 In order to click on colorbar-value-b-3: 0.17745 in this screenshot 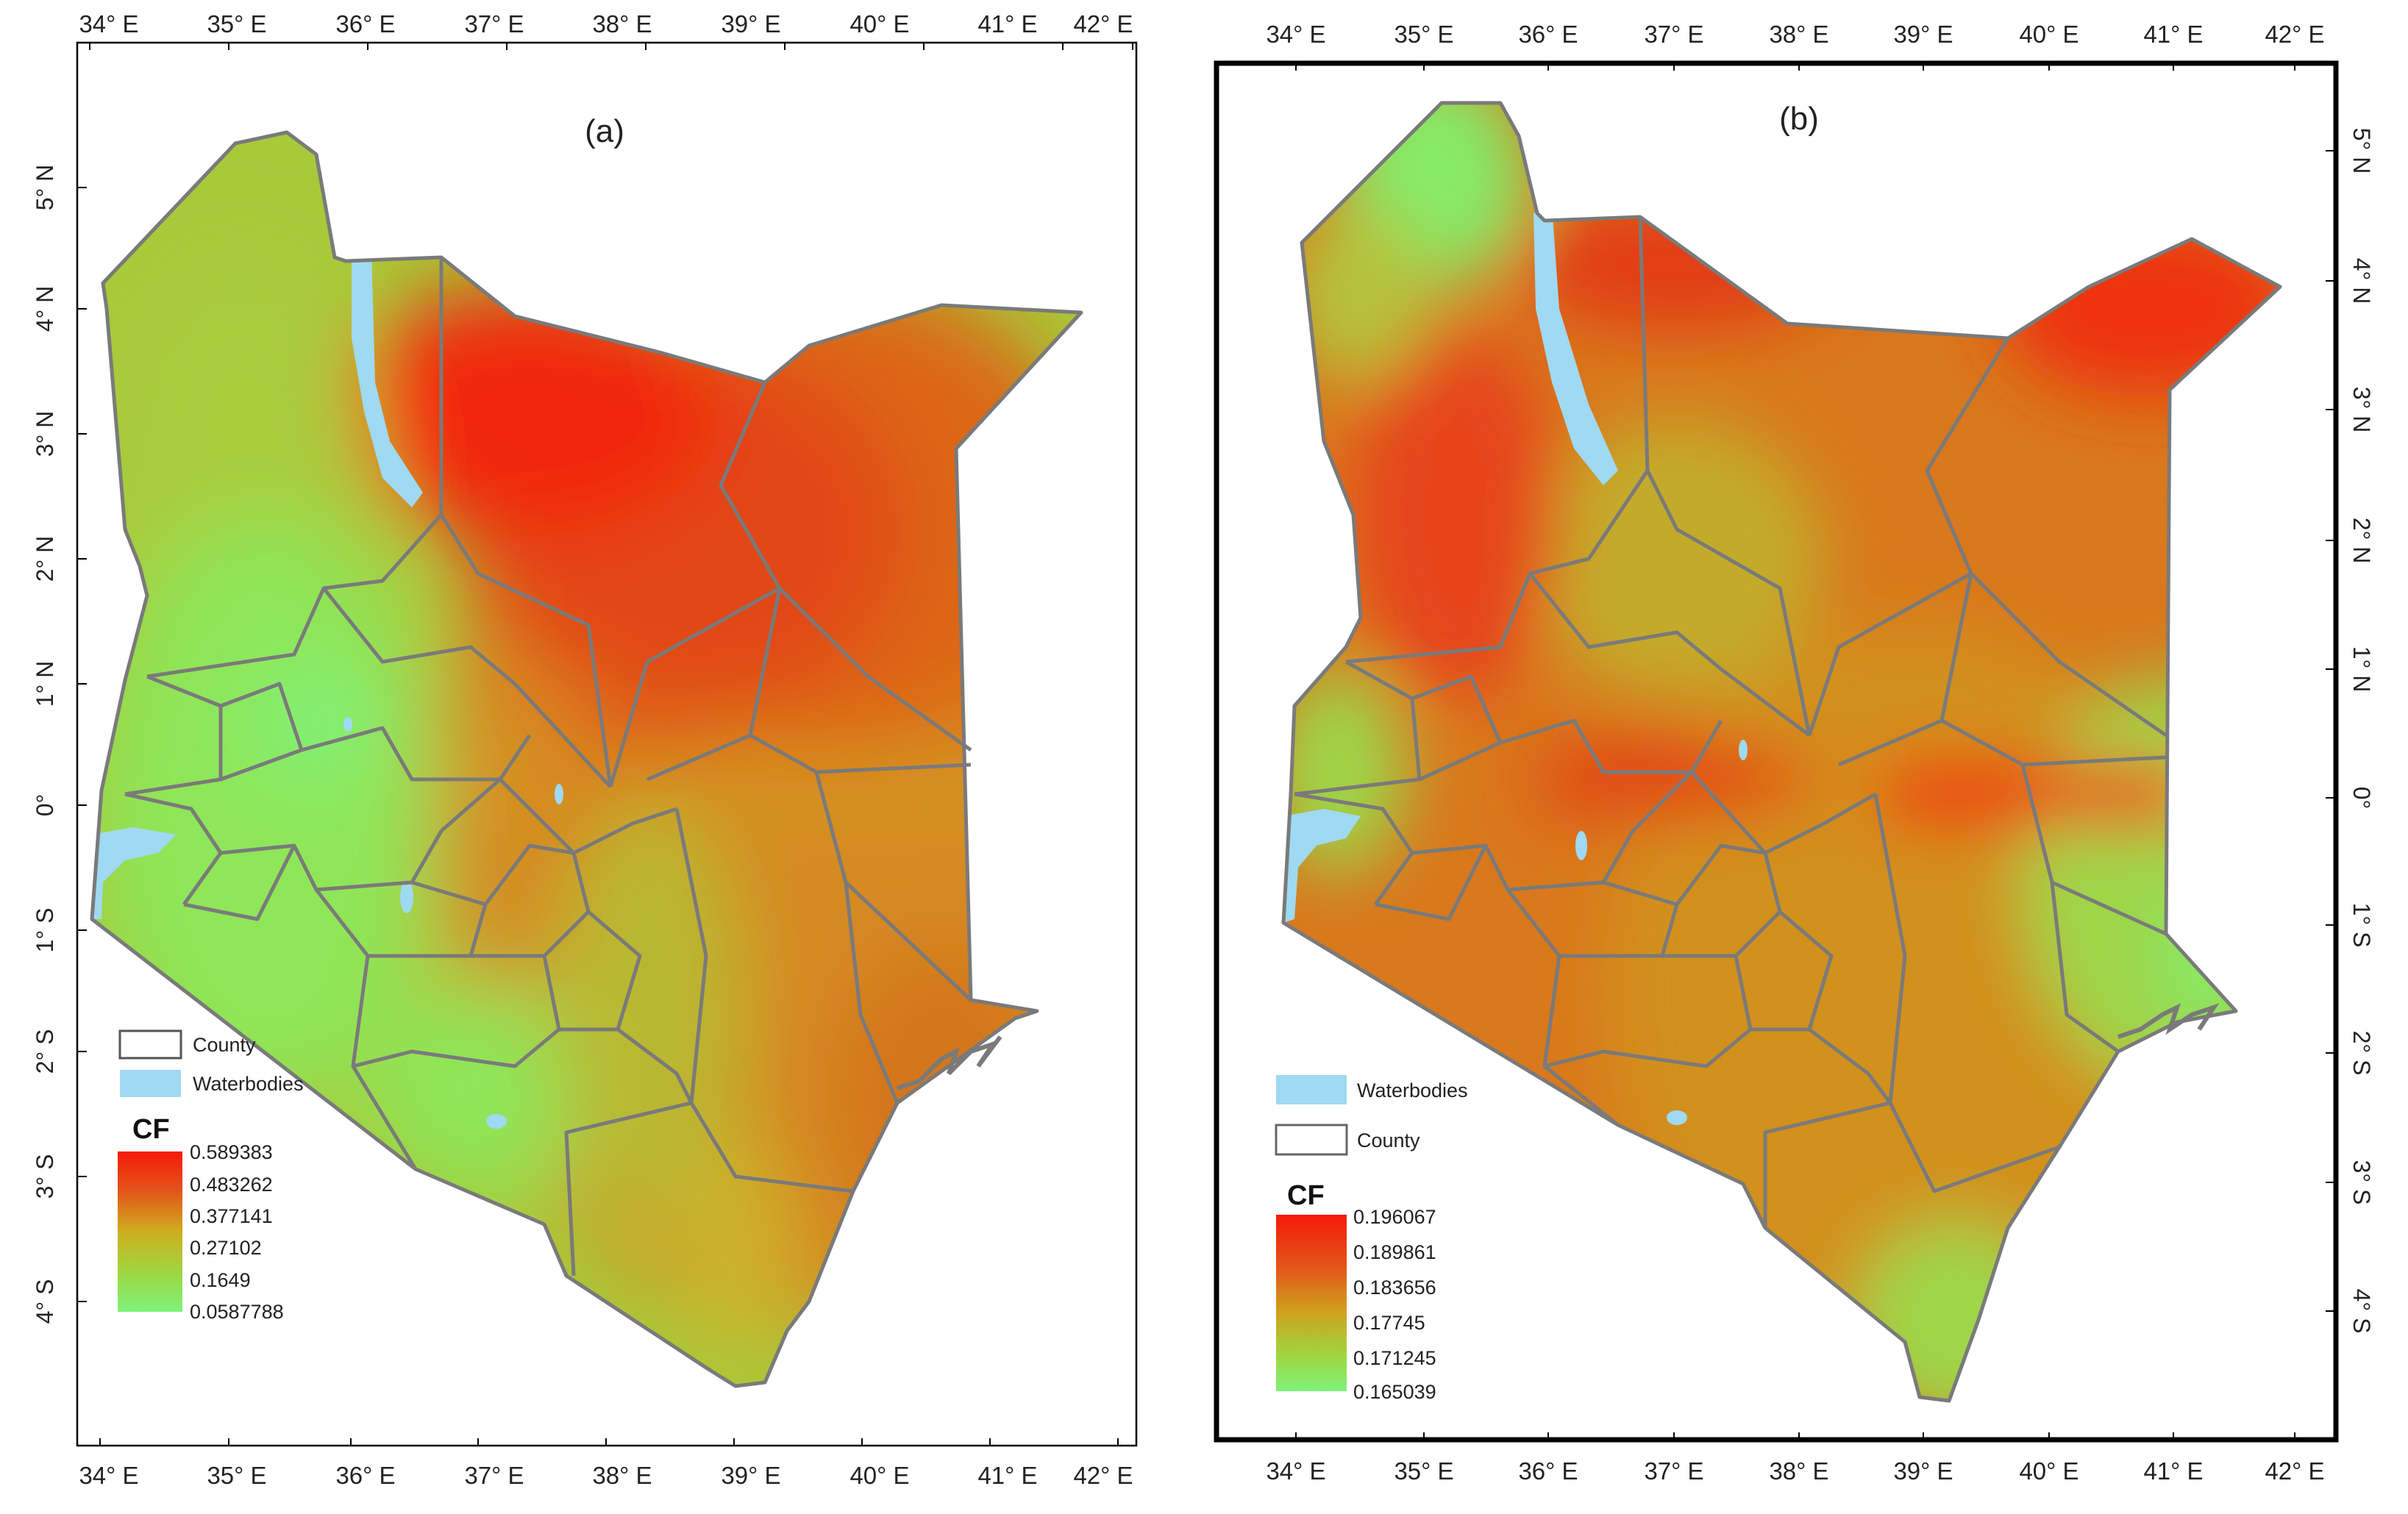, I will do `click(1389, 1323)`.